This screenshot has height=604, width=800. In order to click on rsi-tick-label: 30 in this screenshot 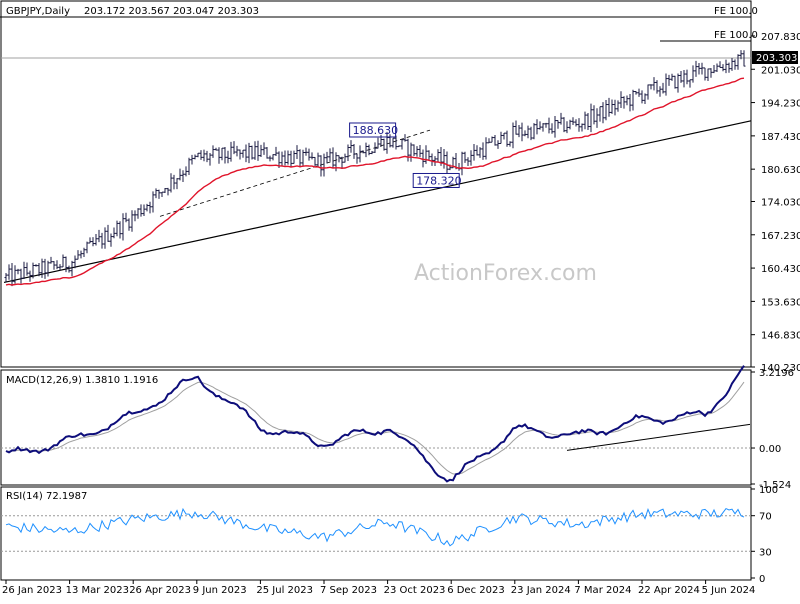, I will do `click(765, 552)`.